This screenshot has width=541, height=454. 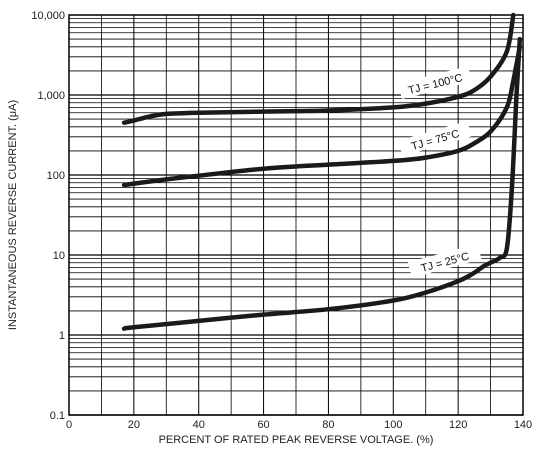 I want to click on series-labels: TJ = 100°CTJ = 75°CTJ = 25°C, so click(x=440, y=172).